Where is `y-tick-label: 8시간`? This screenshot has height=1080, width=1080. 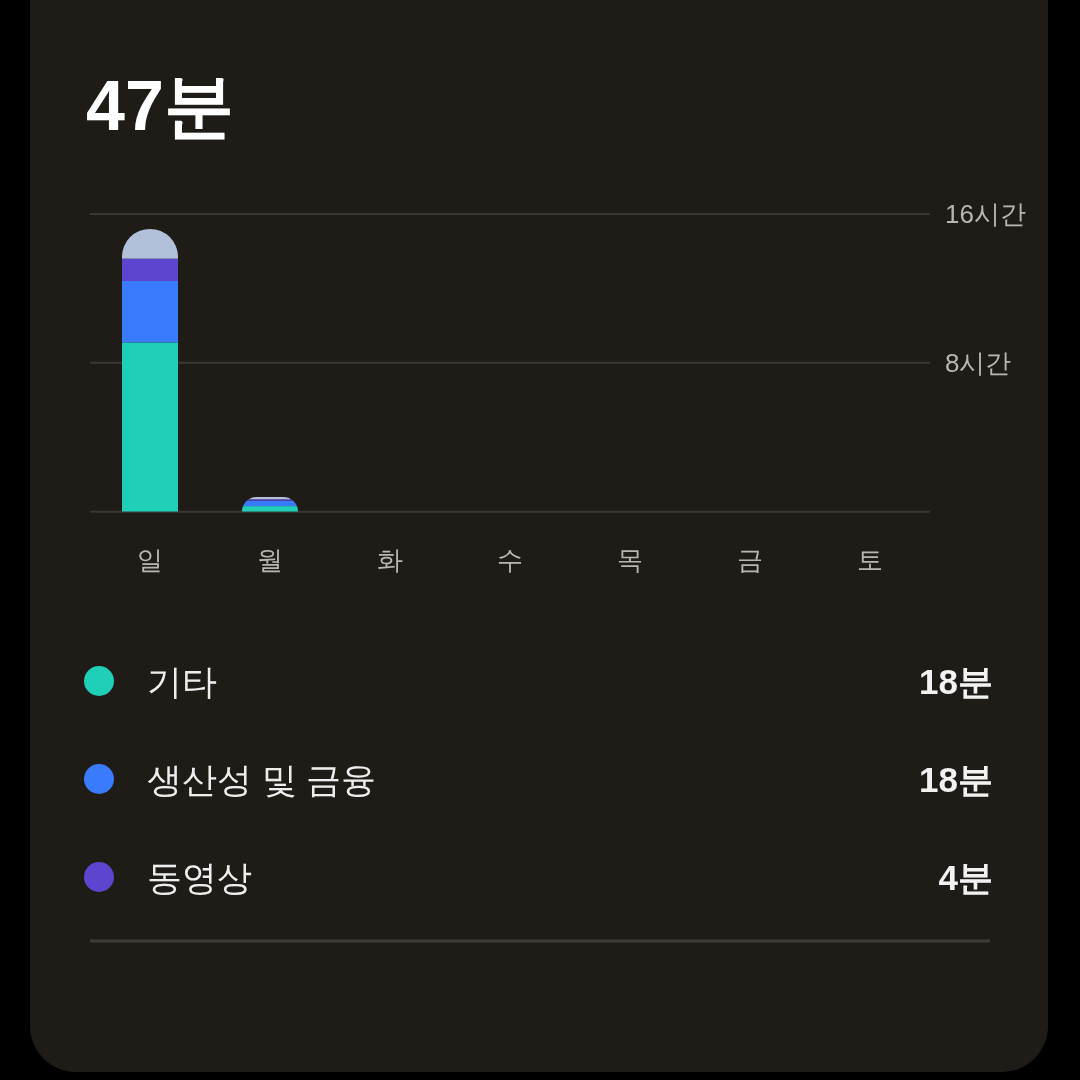 y-tick-label: 8시간 is located at coordinates (978, 362).